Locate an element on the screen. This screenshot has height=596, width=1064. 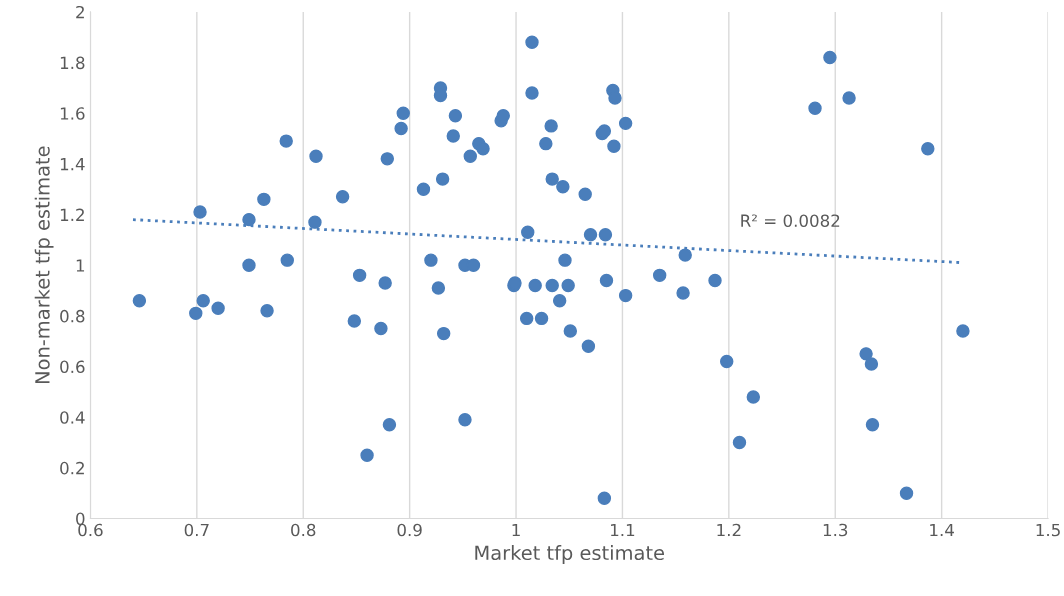
y-tick-label: 1.2 is located at coordinates (72, 214).